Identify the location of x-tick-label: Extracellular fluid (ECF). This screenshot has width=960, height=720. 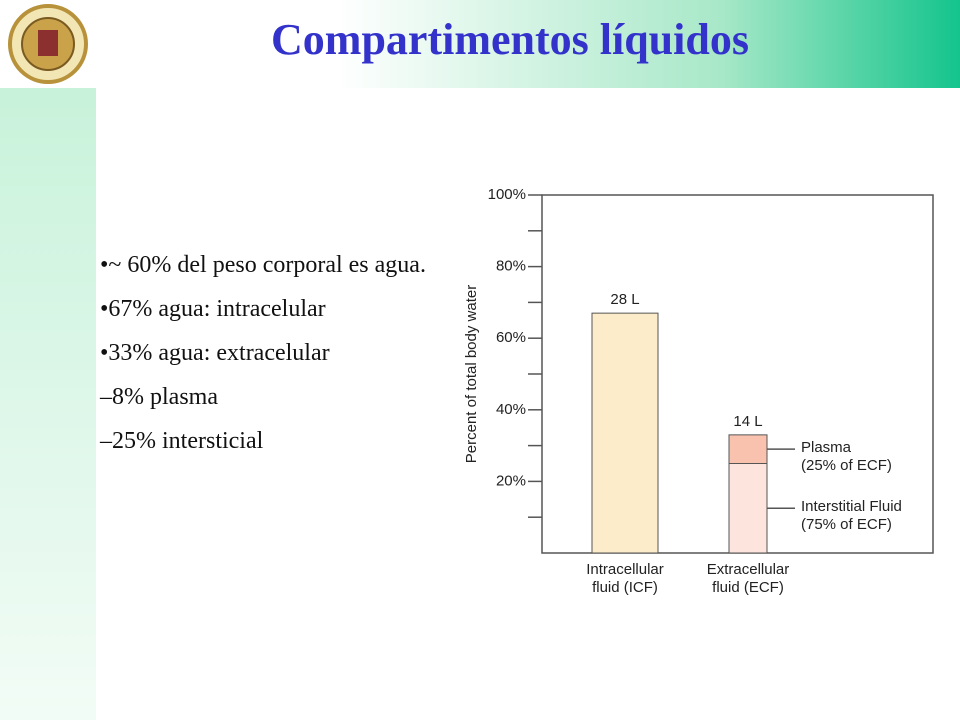
(748, 578).